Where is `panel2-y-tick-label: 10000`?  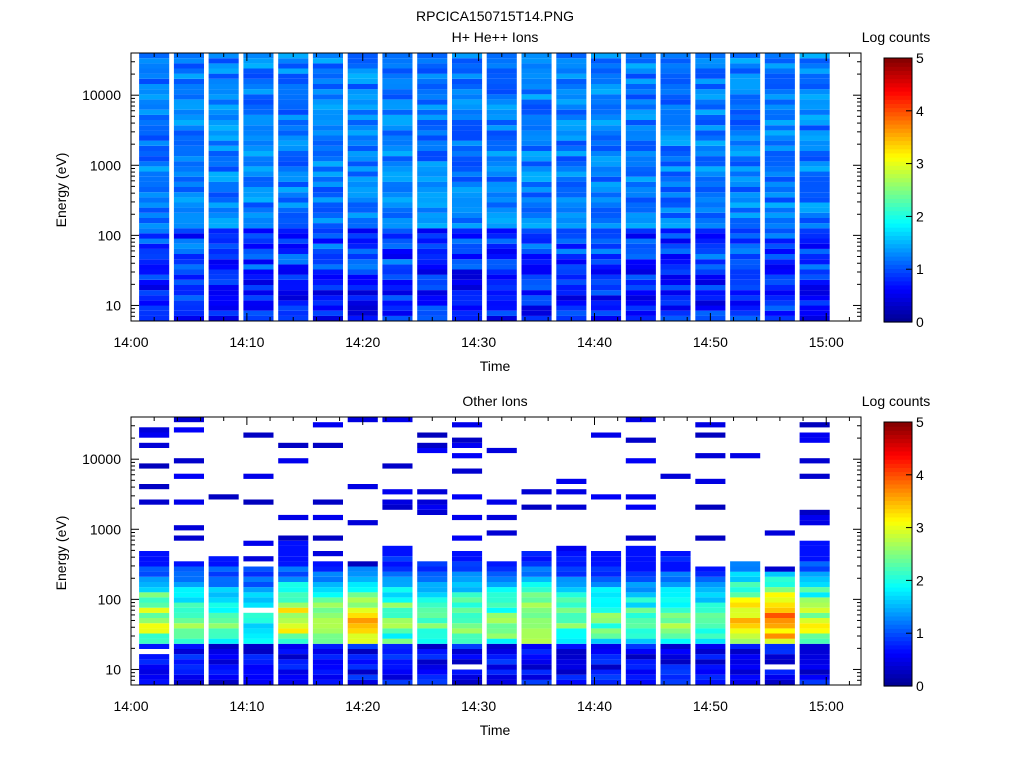
panel2-y-tick-label: 10000 is located at coordinates (101, 459).